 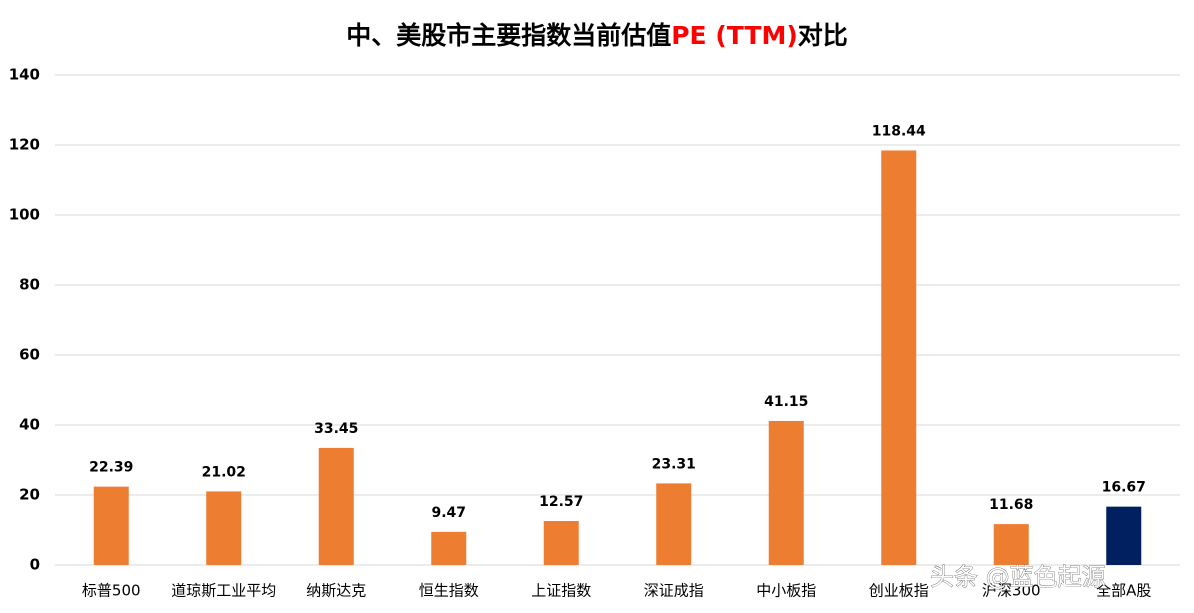 What do you see at coordinates (24, 145) in the screenshot?
I see `y-tick-label: 120` at bounding box center [24, 145].